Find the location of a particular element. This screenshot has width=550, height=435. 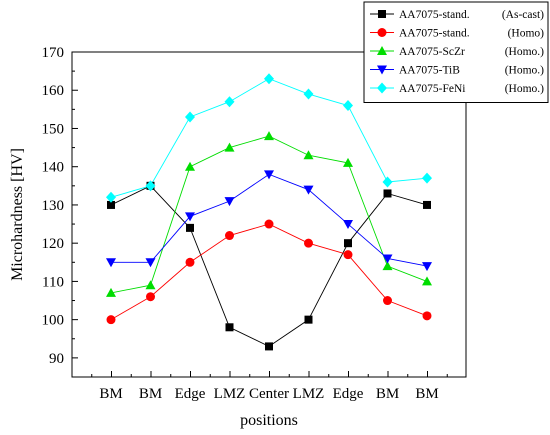

y-tick-label: 90 is located at coordinates (56, 359).